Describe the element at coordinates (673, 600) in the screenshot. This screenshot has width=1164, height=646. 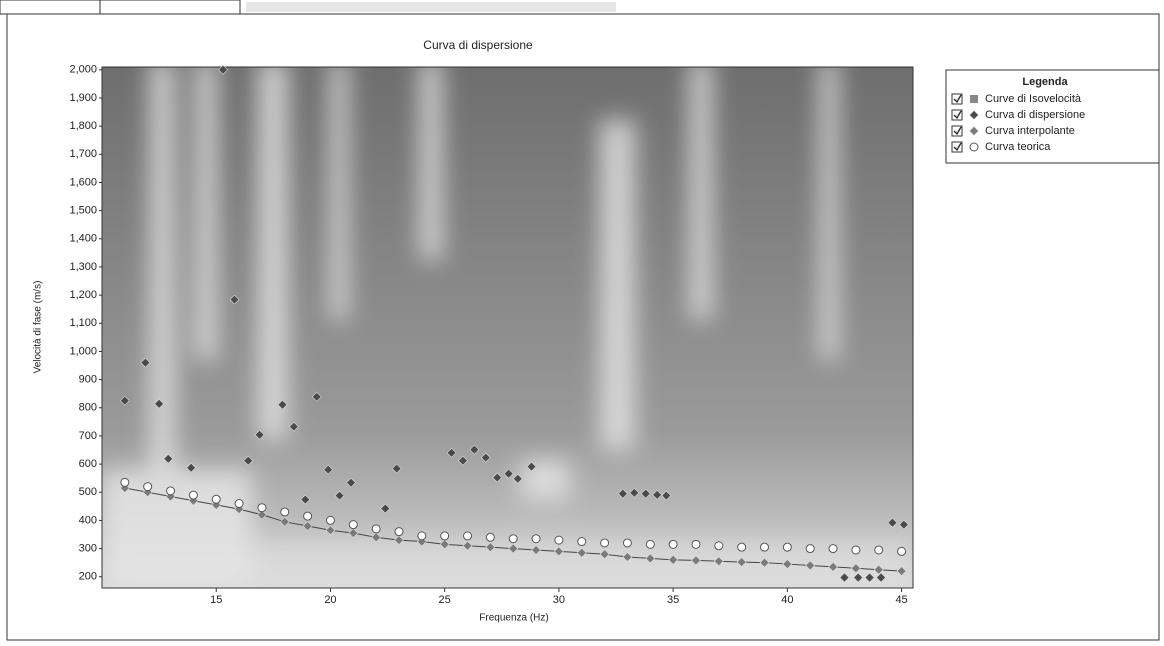
I see `x-tick-label: 35` at that location.